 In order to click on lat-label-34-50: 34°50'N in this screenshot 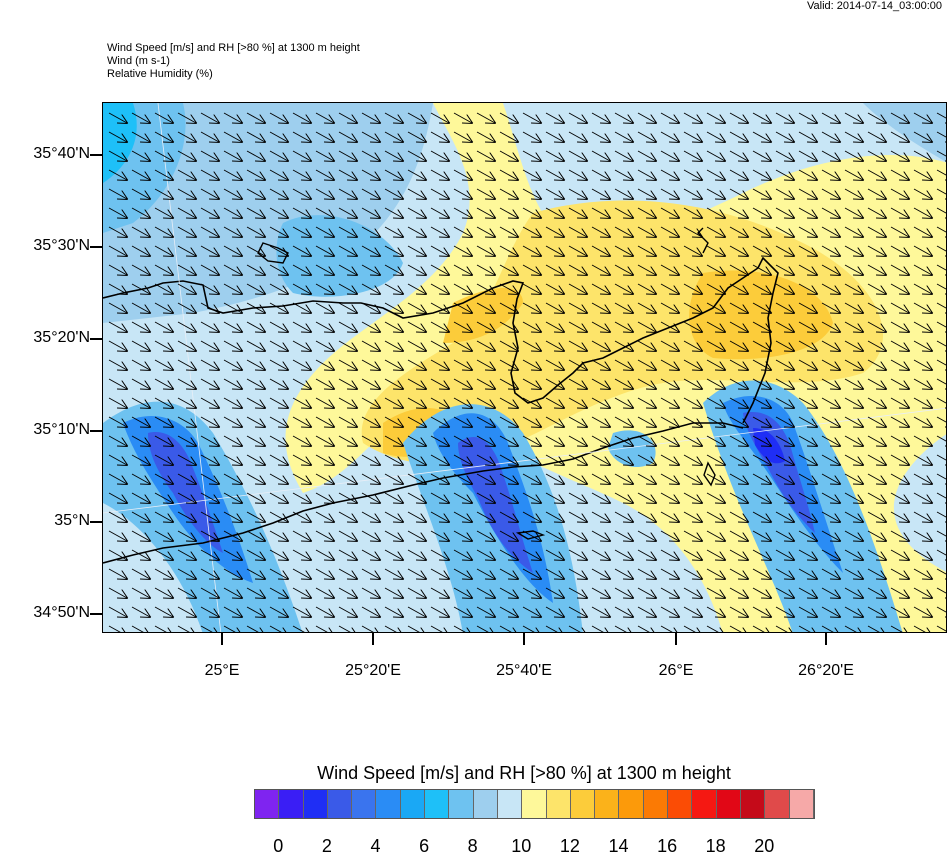, I will do `click(61, 612)`.